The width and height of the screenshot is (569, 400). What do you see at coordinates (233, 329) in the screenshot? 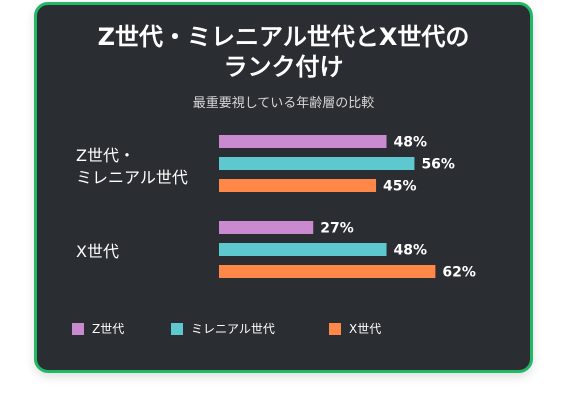
I see `legend-label-millennial: ミレニアル世代` at bounding box center [233, 329].